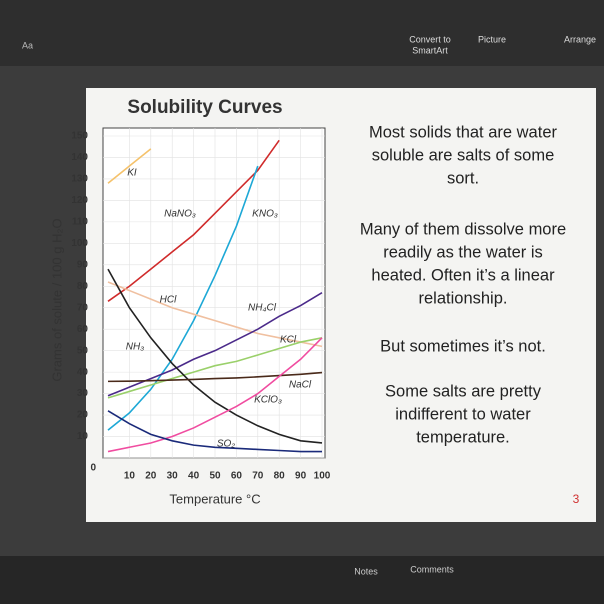  I want to click on x-tick-label: 20, so click(151, 476).